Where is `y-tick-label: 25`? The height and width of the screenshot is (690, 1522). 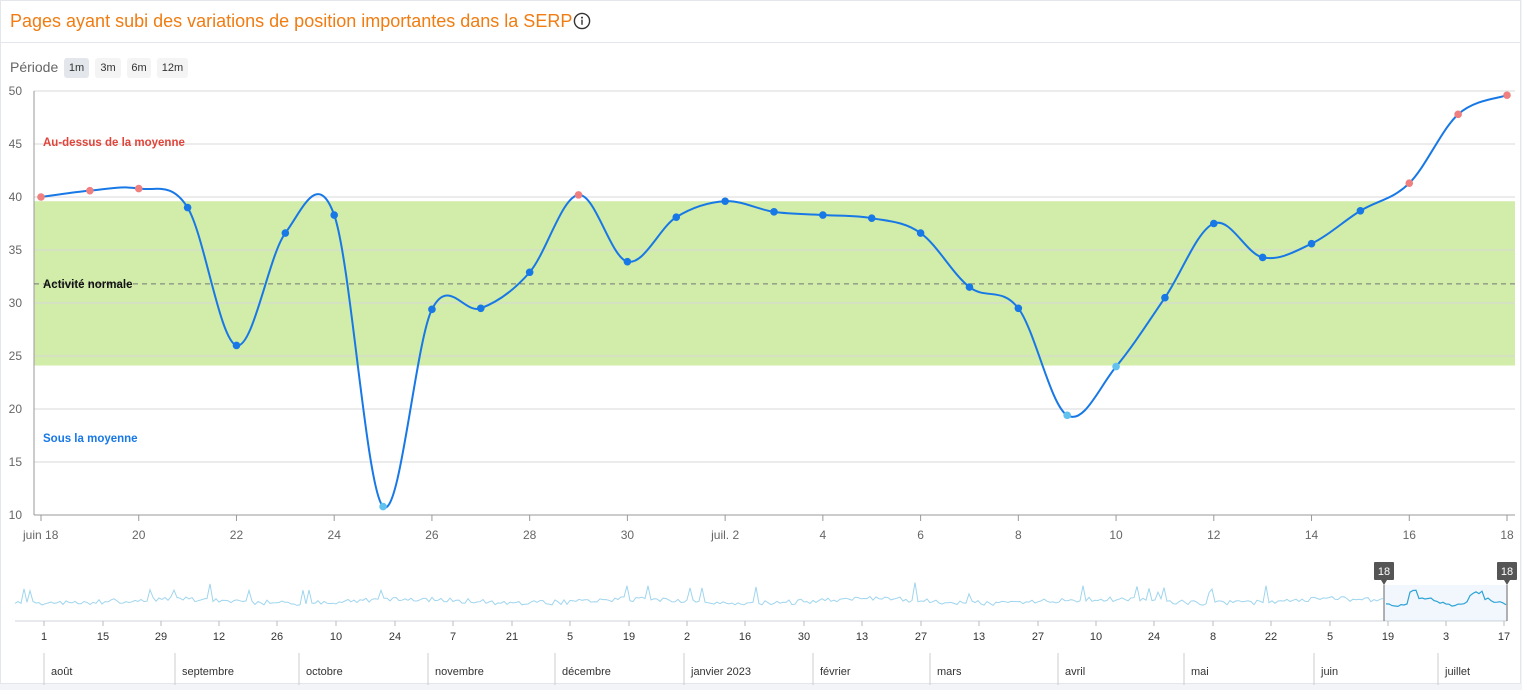 y-tick-label: 25 is located at coordinates (16, 356).